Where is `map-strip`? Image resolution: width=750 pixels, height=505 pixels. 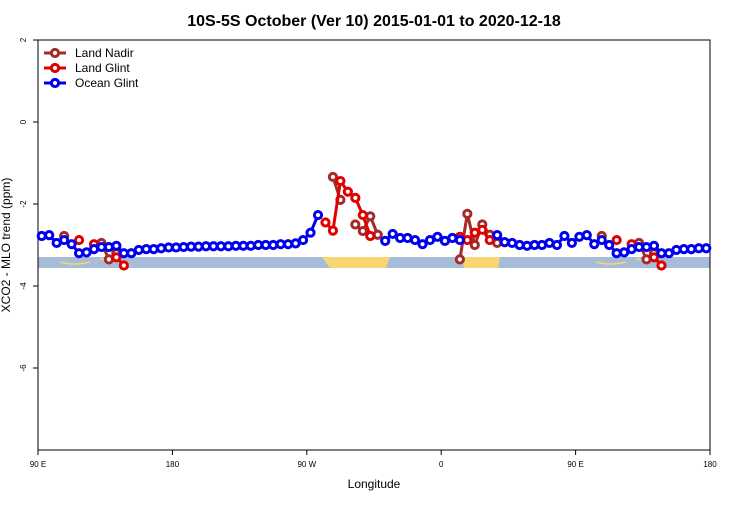
map-strip is located at coordinates (374, 262).